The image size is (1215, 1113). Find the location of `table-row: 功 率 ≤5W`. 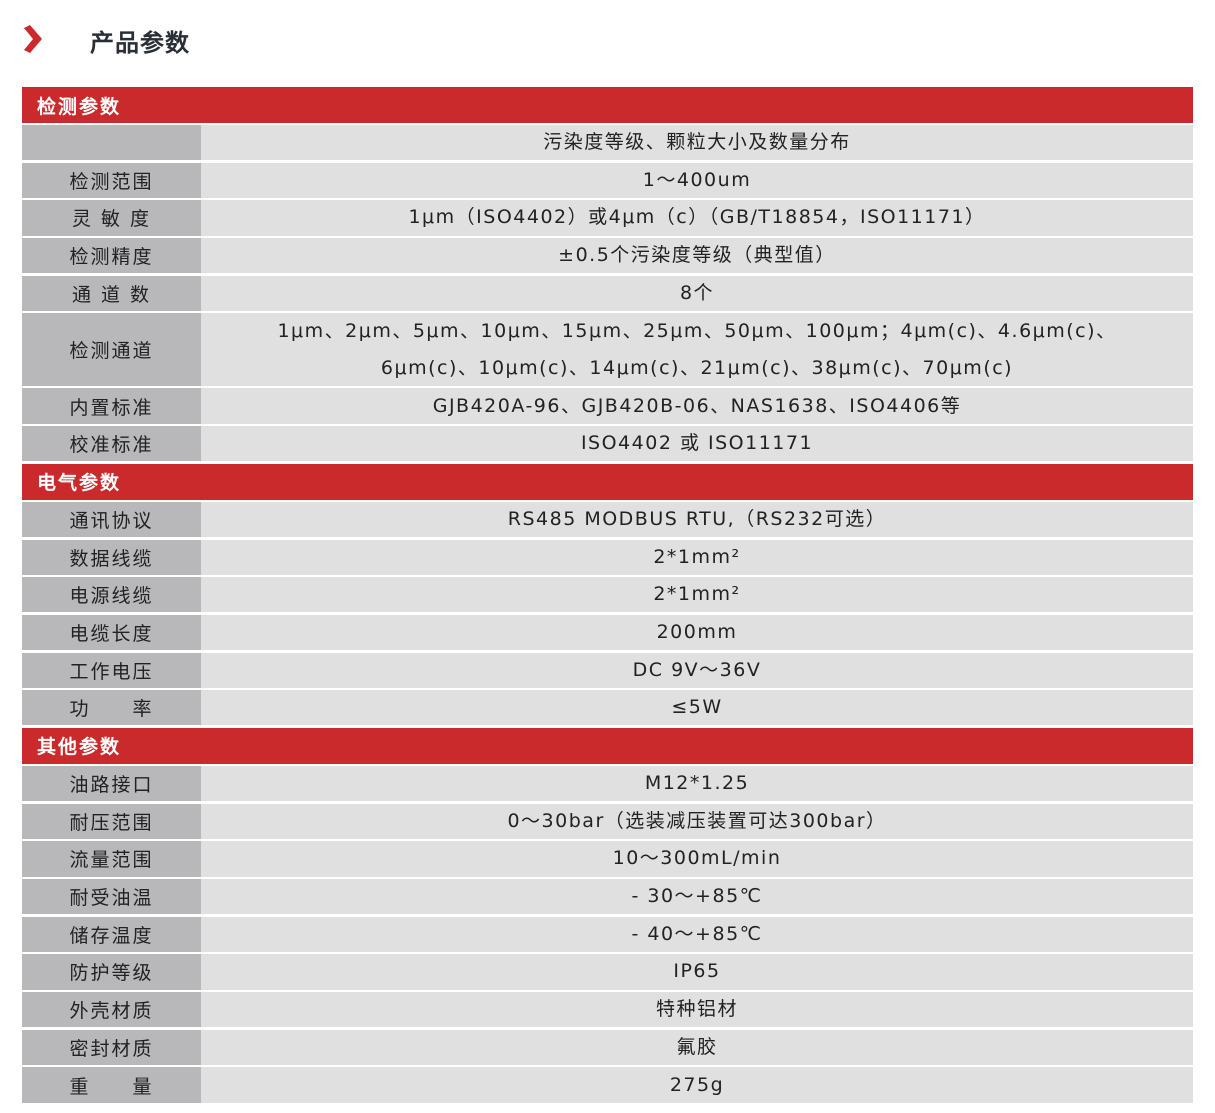

table-row: 功 率 ≤5W is located at coordinates (607, 708).